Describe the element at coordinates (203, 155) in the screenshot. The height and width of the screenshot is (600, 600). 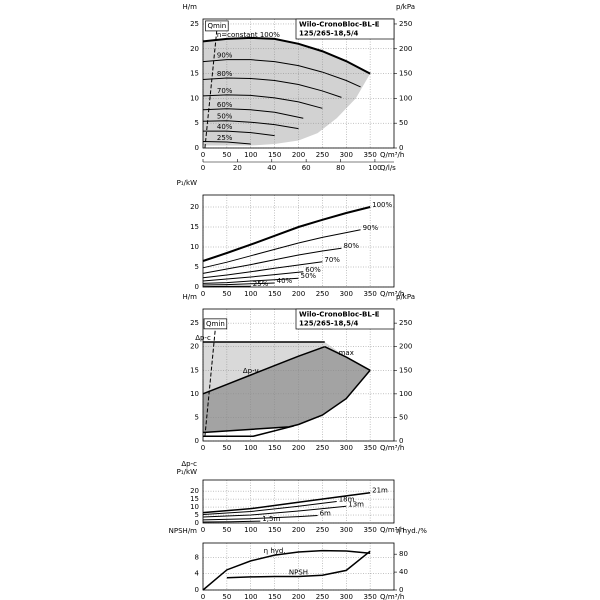
I see `x-tick-label: 0` at that location.